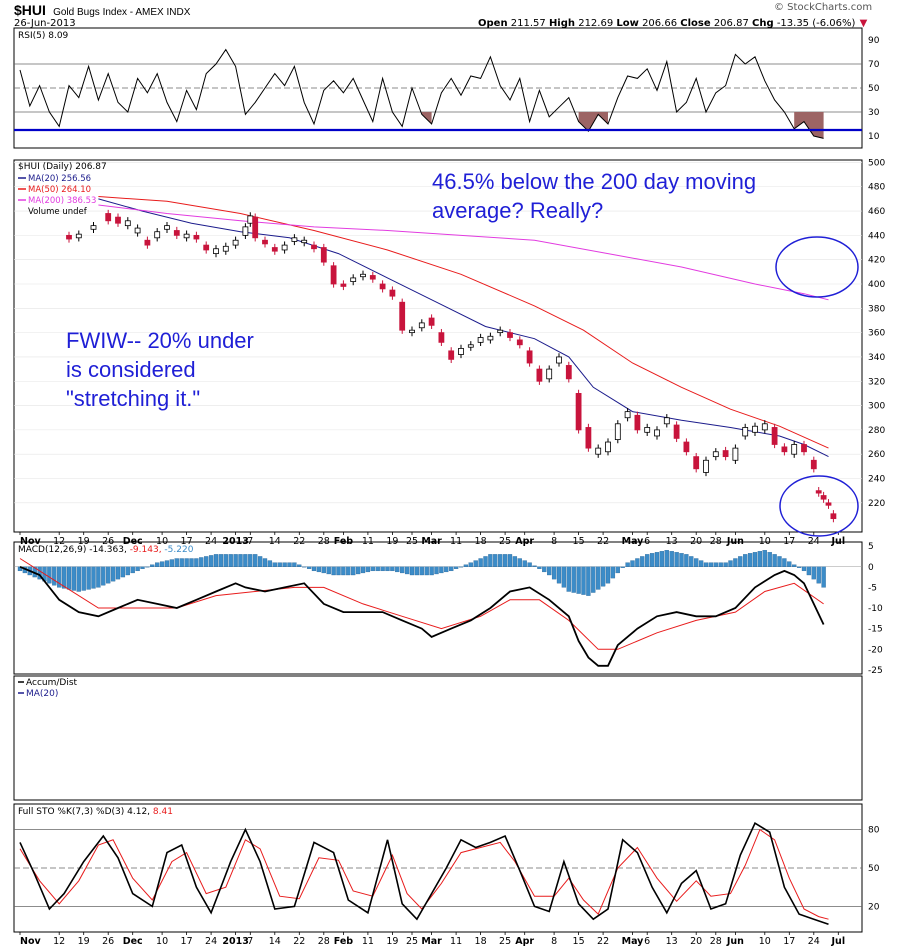 The height and width of the screenshot is (950, 900). What do you see at coordinates (45, 23) in the screenshot?
I see `chart-date: 26-Jun-2013` at bounding box center [45, 23].